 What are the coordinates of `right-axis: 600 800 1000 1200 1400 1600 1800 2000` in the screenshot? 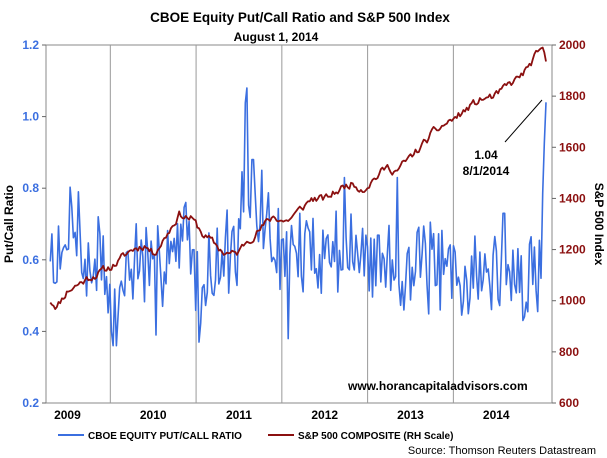 It's located at (569, 224).